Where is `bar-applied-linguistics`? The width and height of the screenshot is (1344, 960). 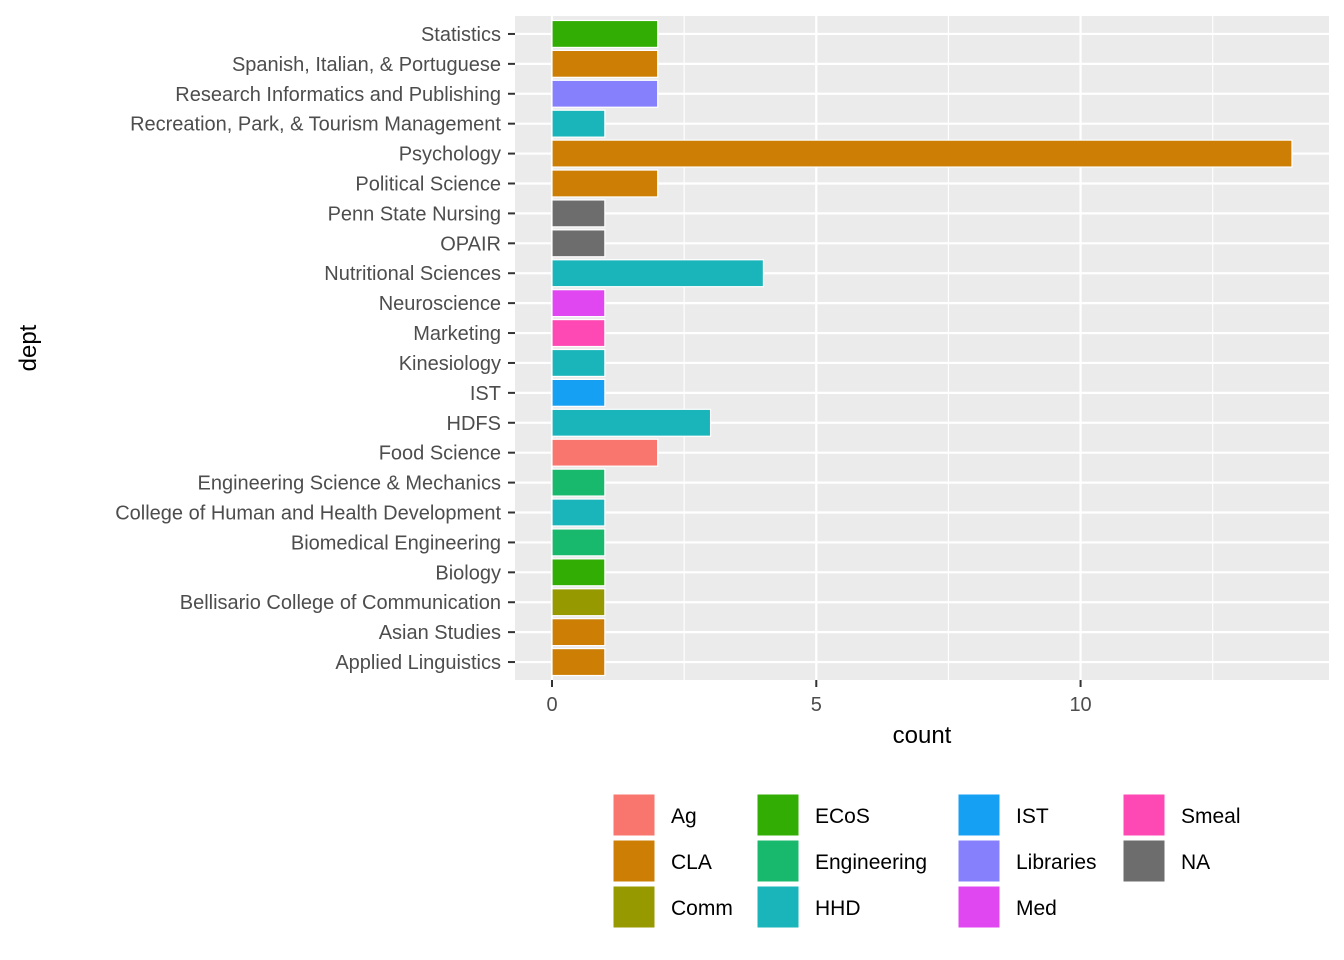
bar-applied-linguistics is located at coordinates (578, 662).